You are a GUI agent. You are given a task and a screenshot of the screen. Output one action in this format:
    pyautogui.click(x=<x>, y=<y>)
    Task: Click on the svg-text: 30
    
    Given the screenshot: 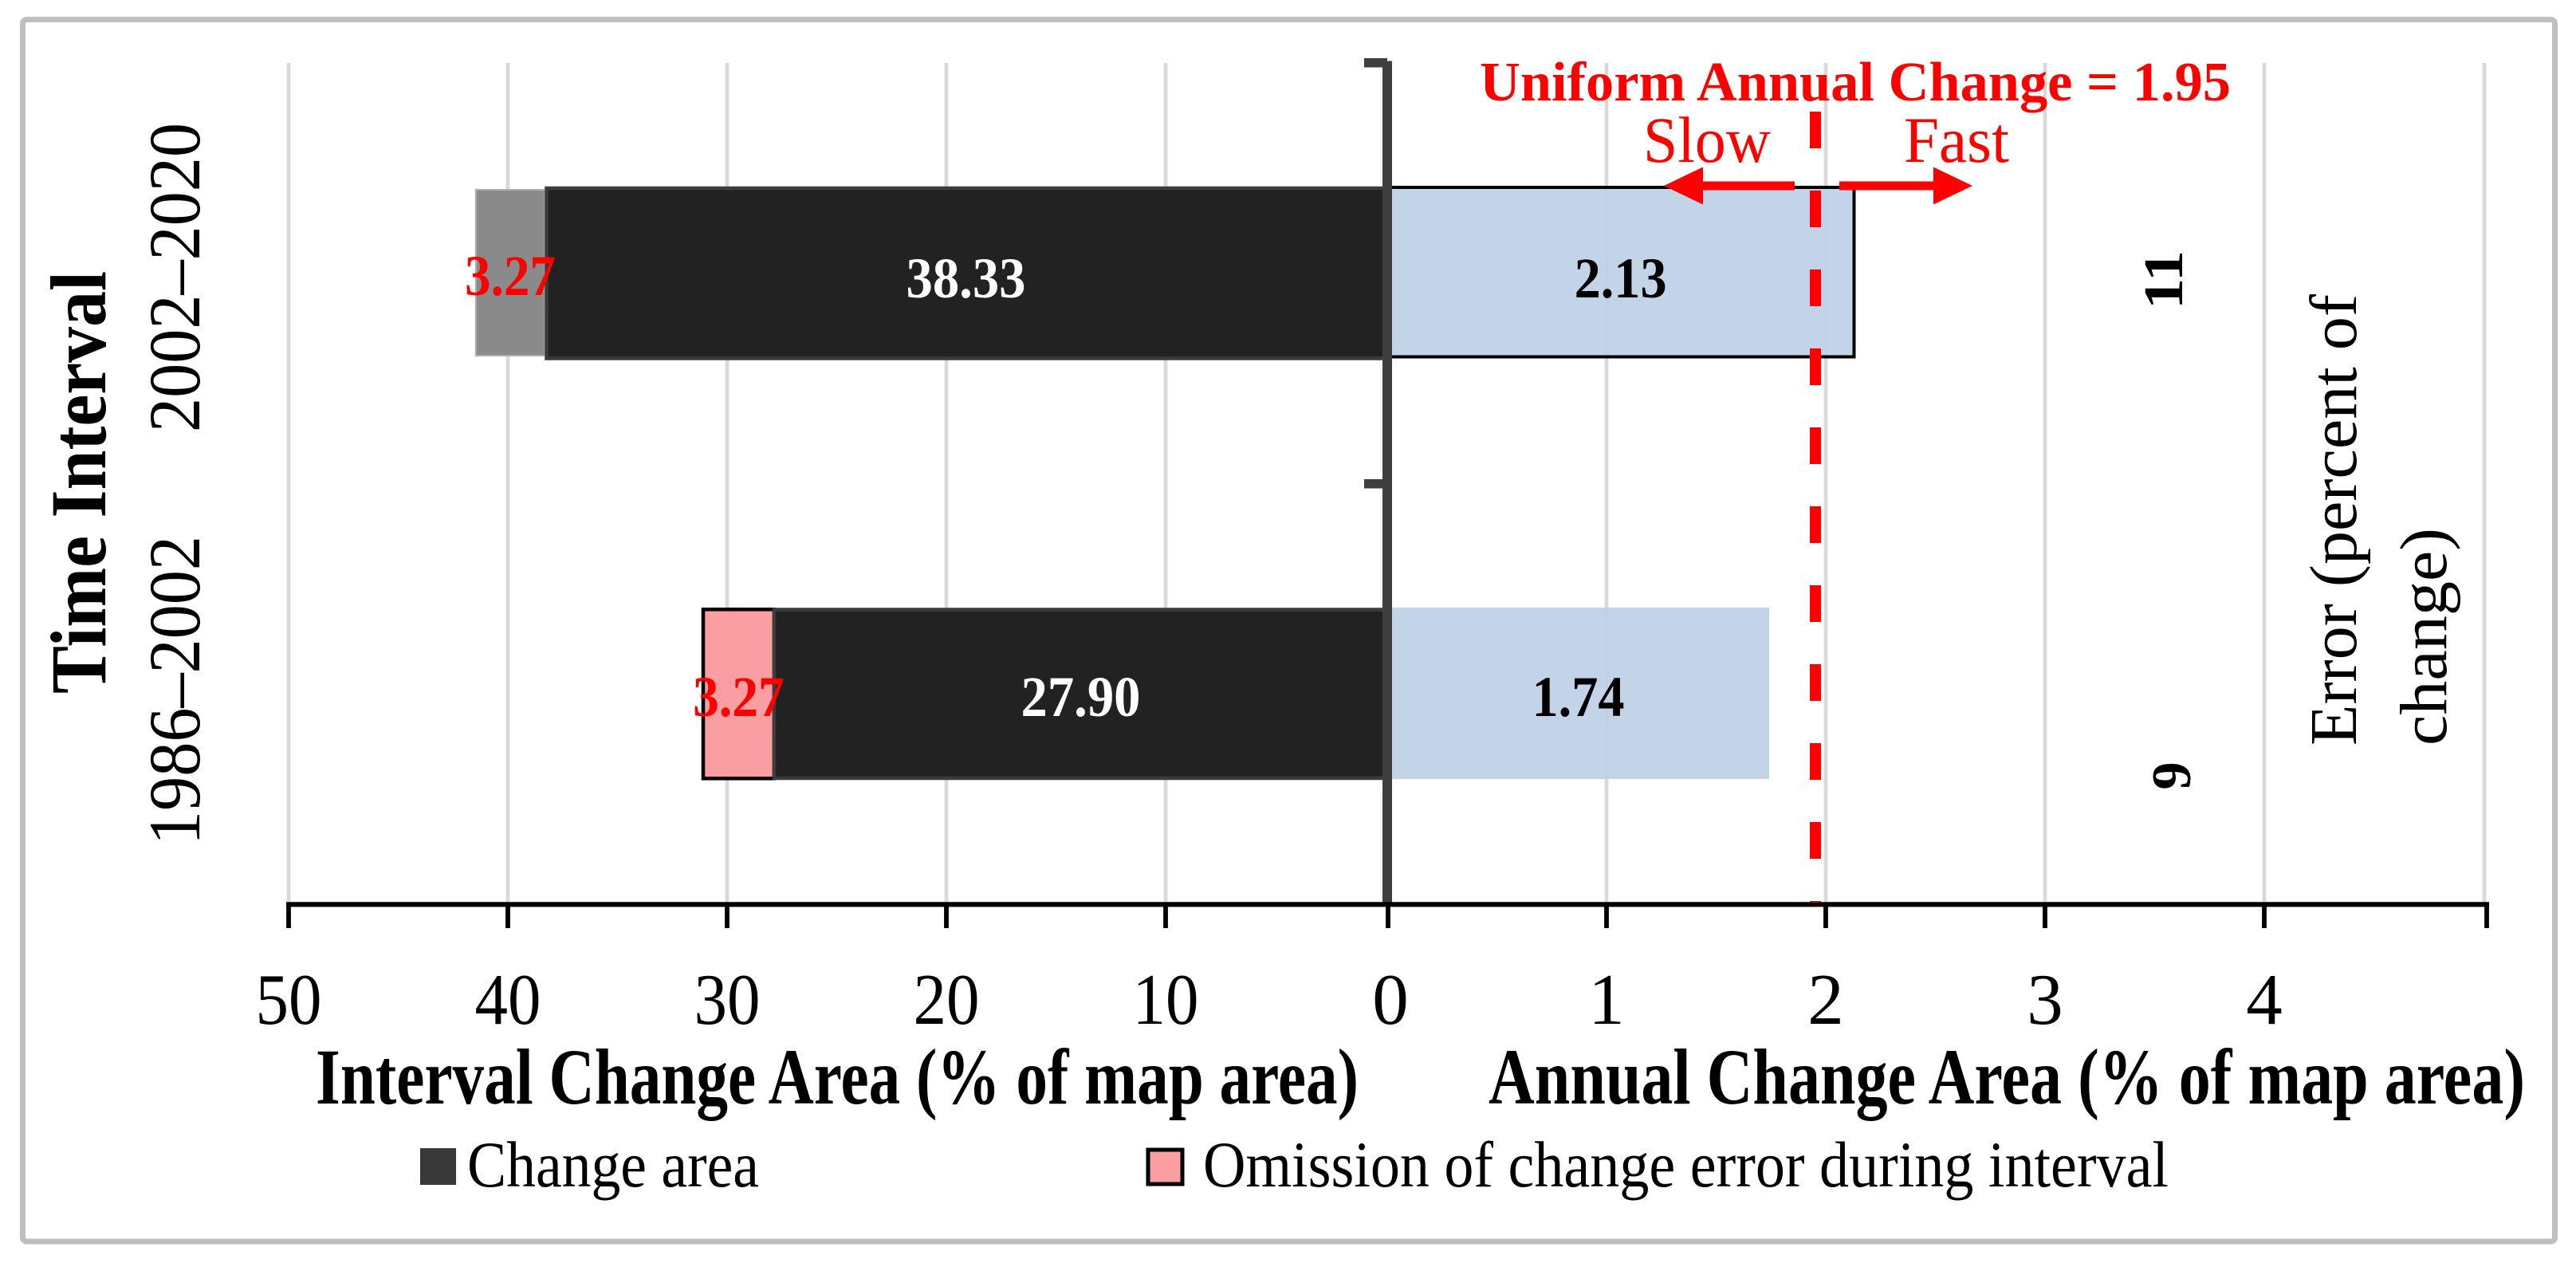 What is the action you would take?
    pyautogui.click(x=727, y=999)
    